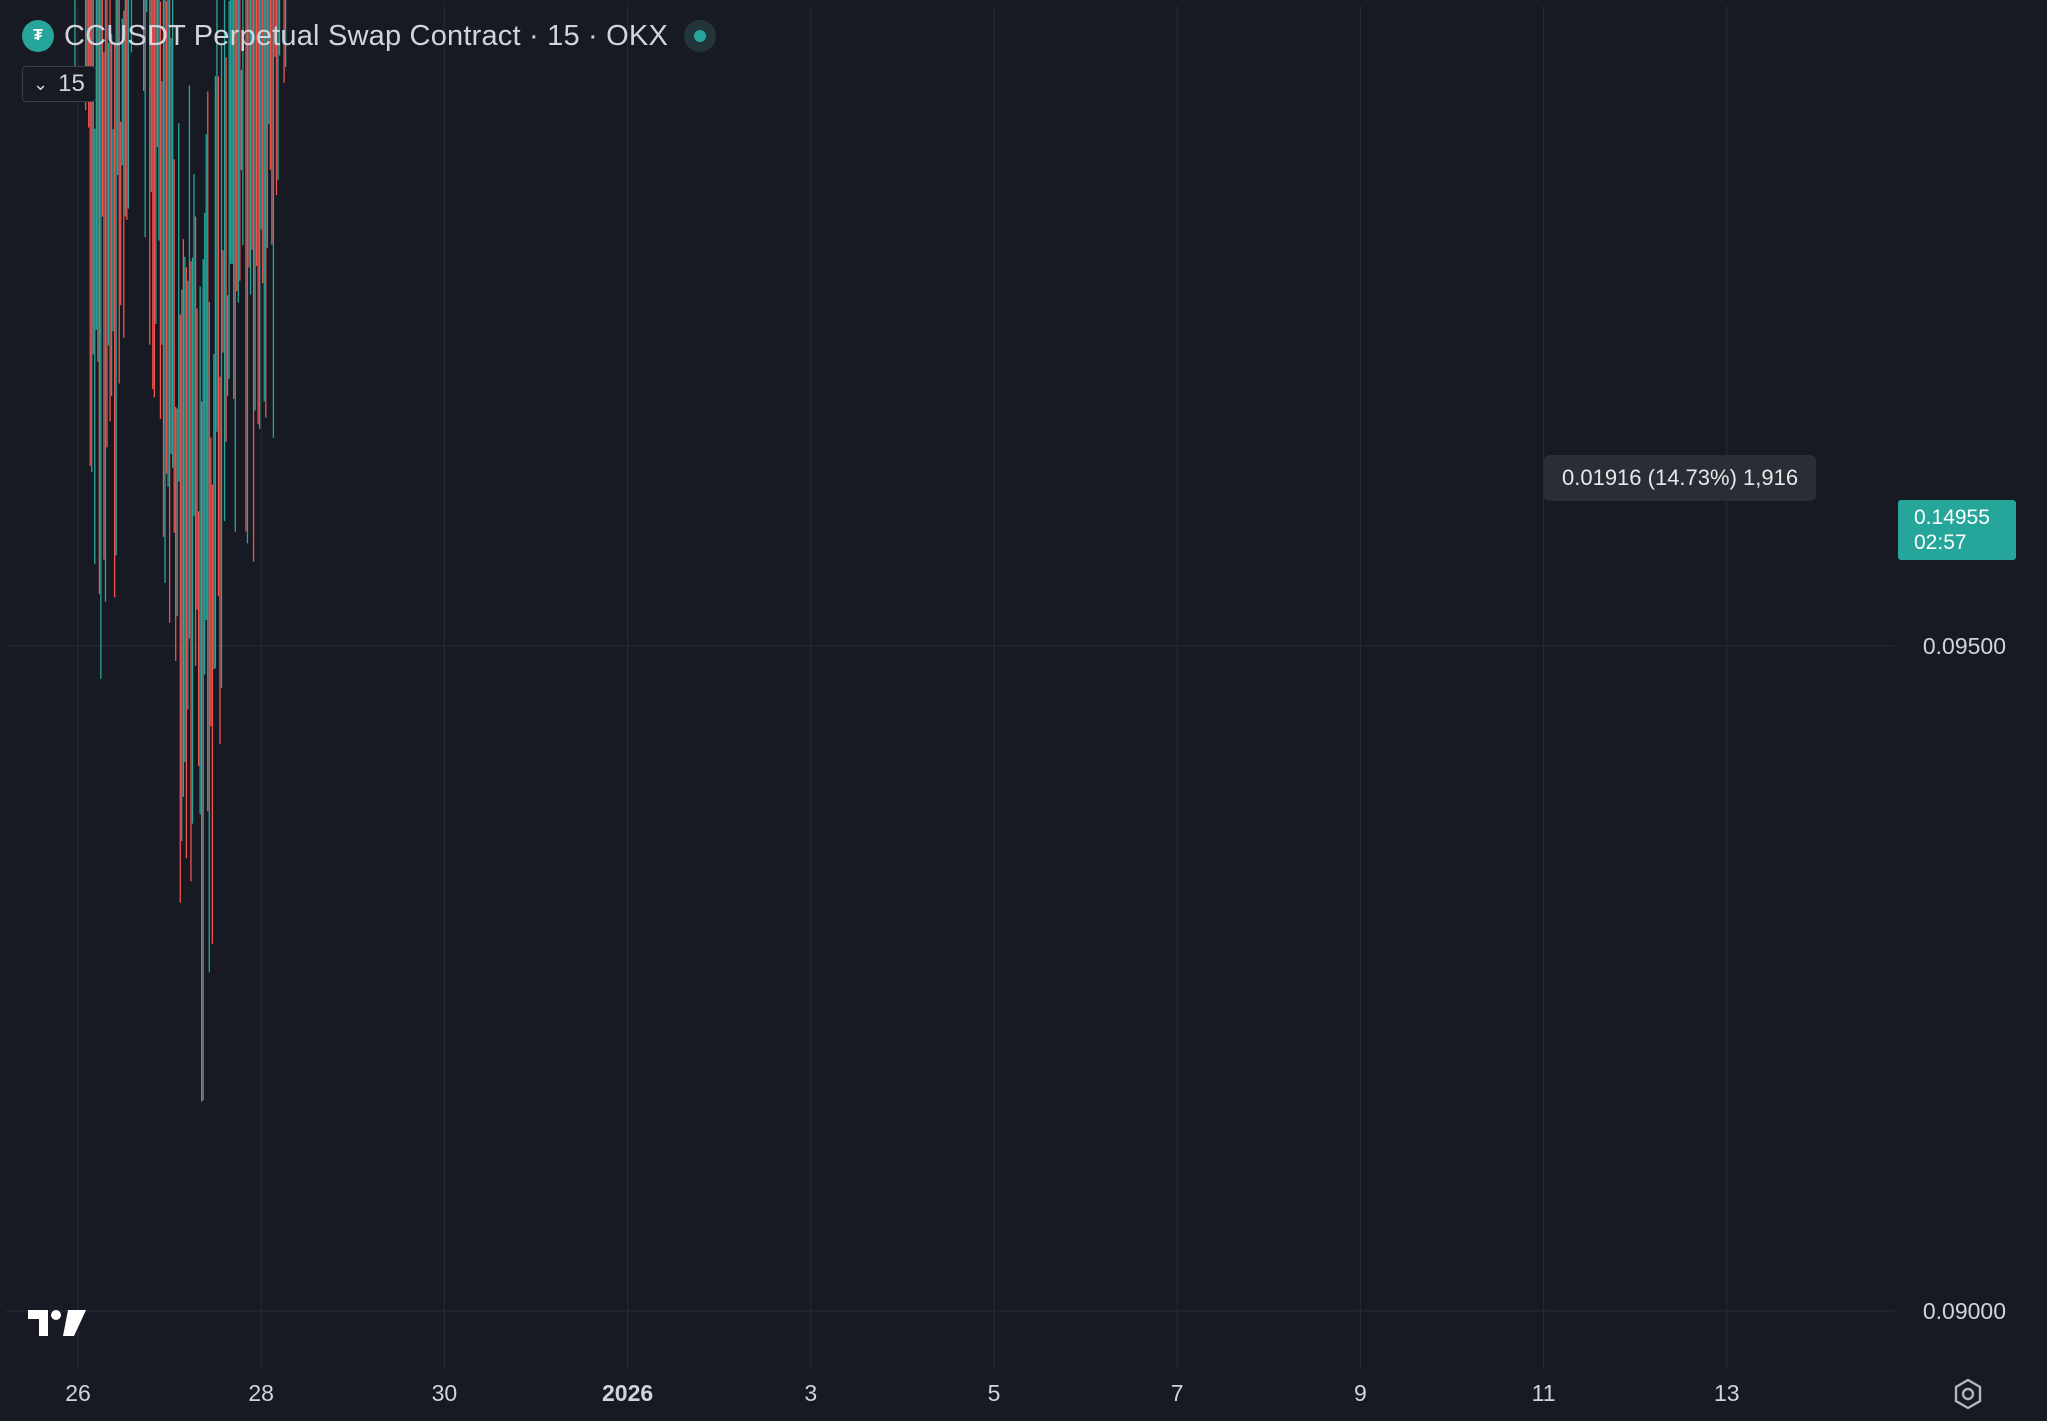 The height and width of the screenshot is (1421, 2047). Describe the element at coordinates (1964, 1311) in the screenshot. I see `price-axis-label: 0.09000` at that location.